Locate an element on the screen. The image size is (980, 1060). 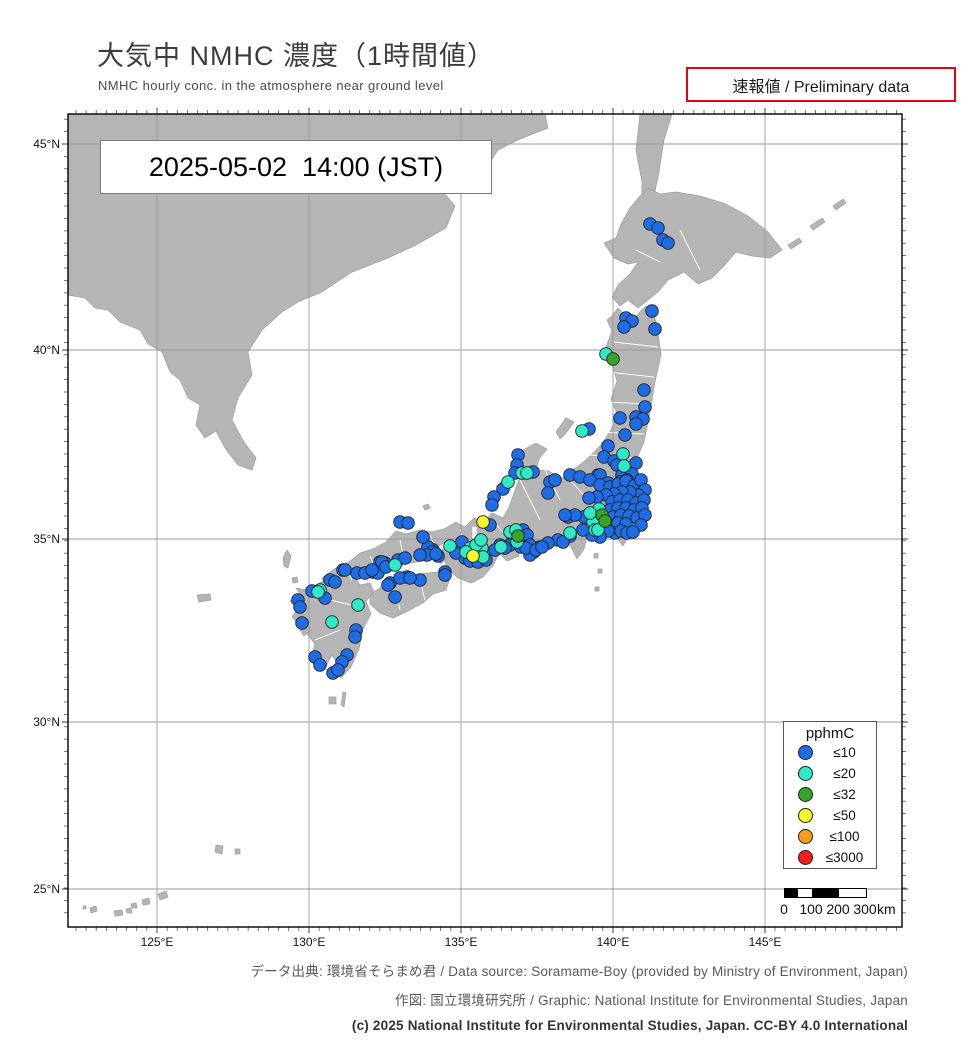
scale-bar-segments is located at coordinates (825, 893).